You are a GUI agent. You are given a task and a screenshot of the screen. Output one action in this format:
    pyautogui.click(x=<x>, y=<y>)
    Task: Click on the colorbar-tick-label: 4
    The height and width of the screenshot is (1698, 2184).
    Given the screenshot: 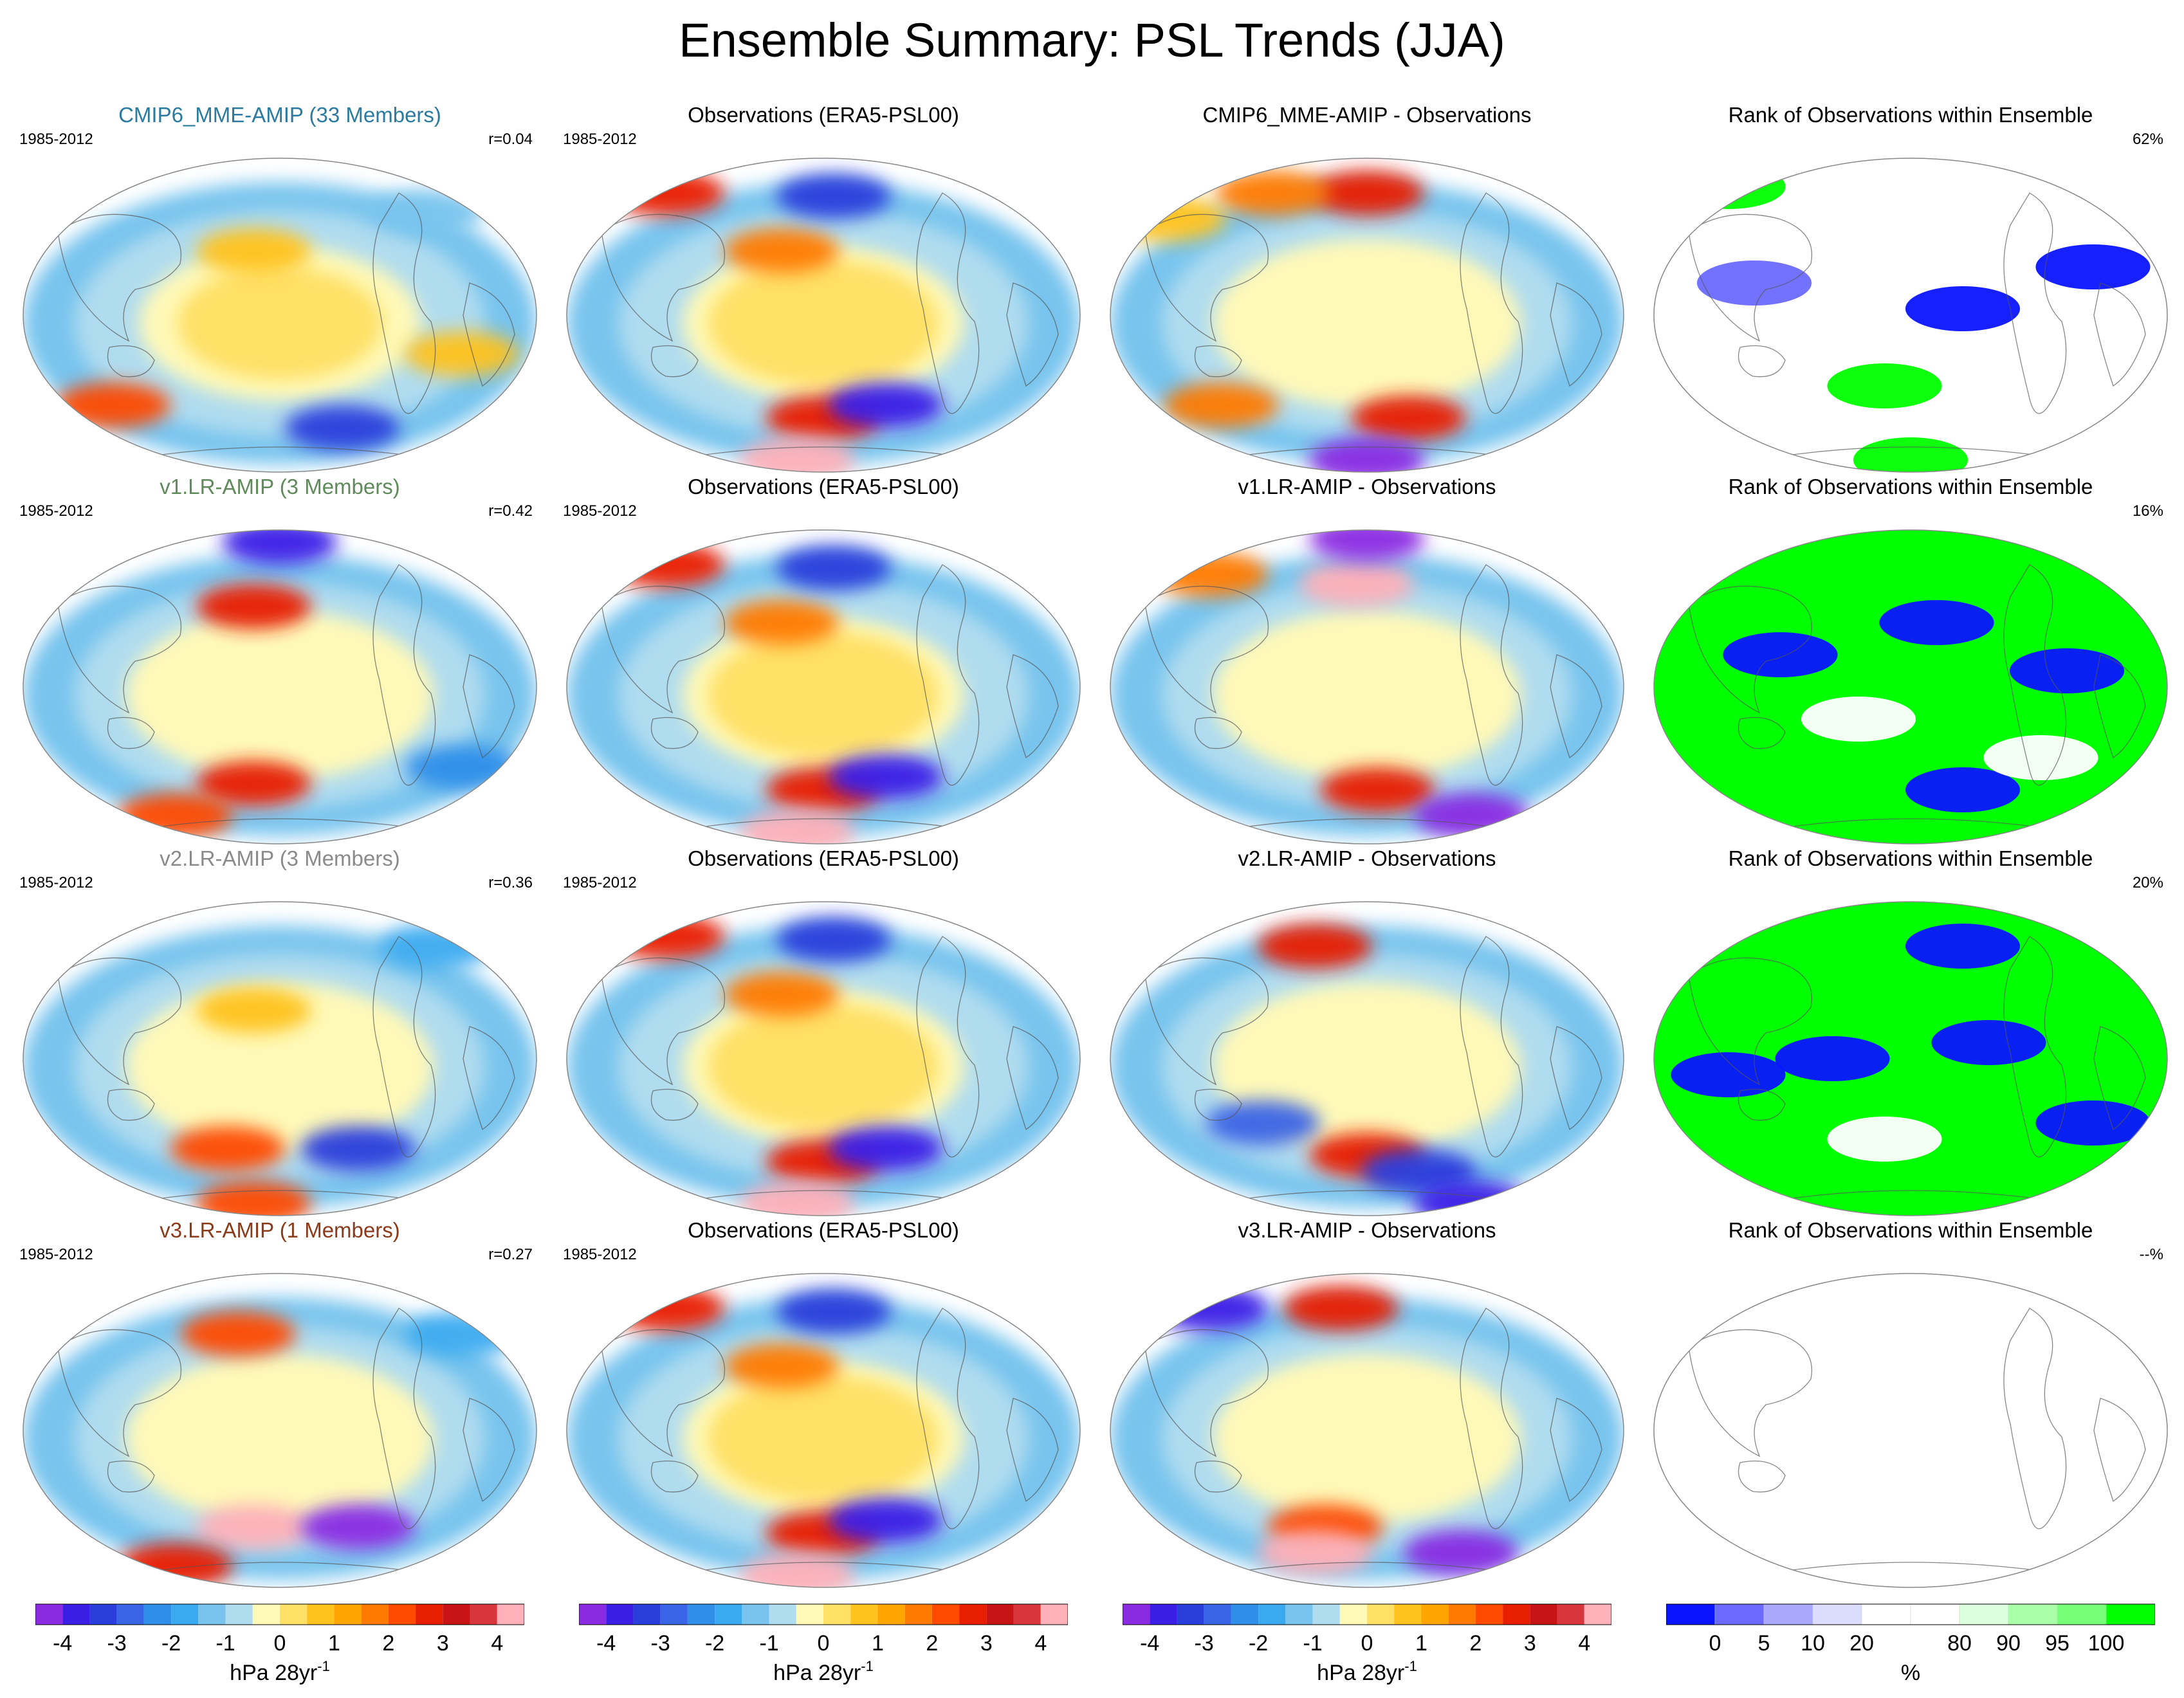 What is the action you would take?
    pyautogui.click(x=497, y=1643)
    